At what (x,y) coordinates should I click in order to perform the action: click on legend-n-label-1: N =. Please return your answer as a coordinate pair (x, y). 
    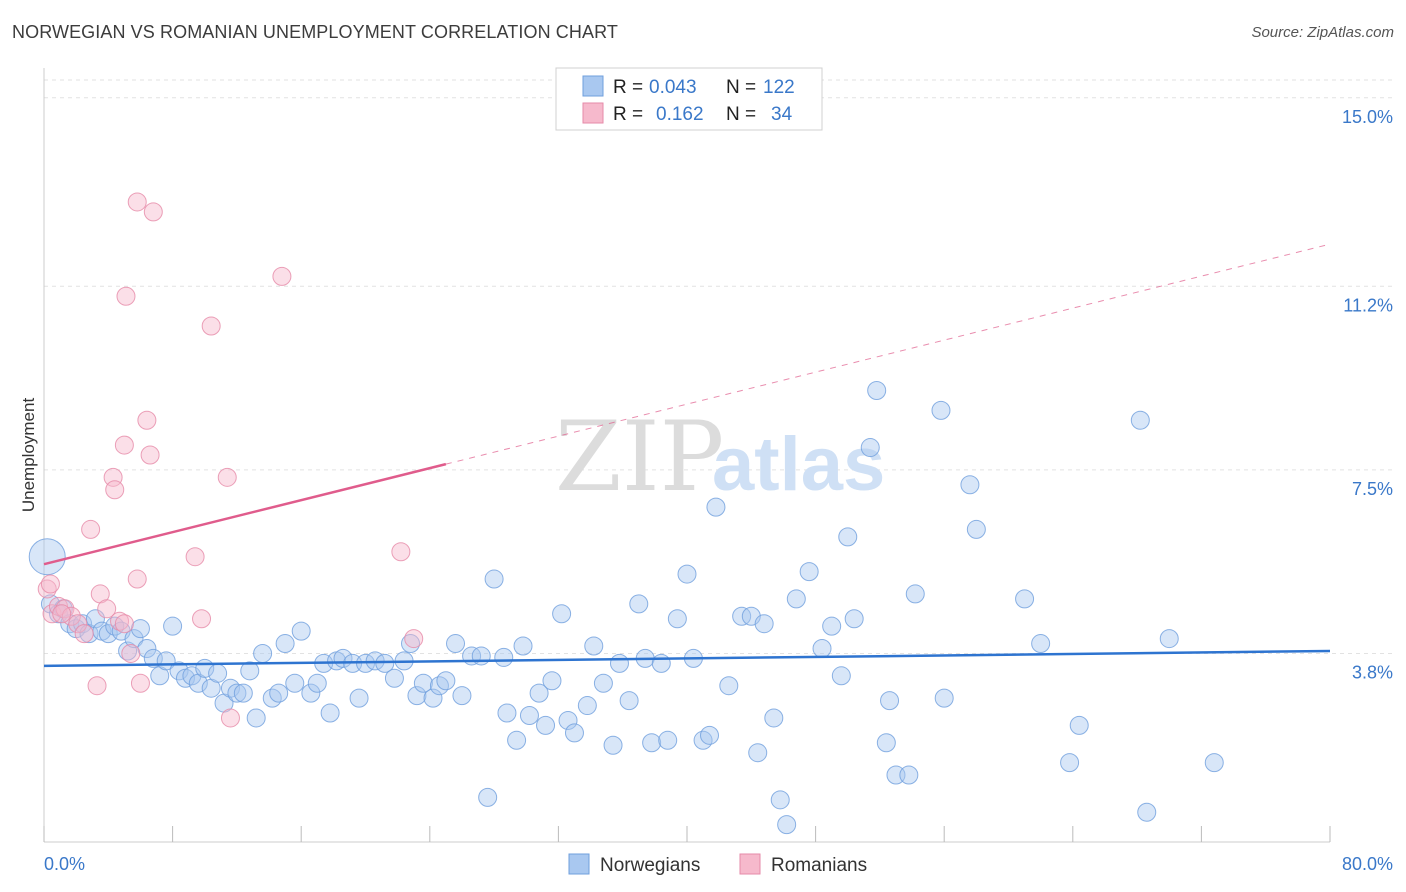
    Looking at the image, I should click on (741, 87).